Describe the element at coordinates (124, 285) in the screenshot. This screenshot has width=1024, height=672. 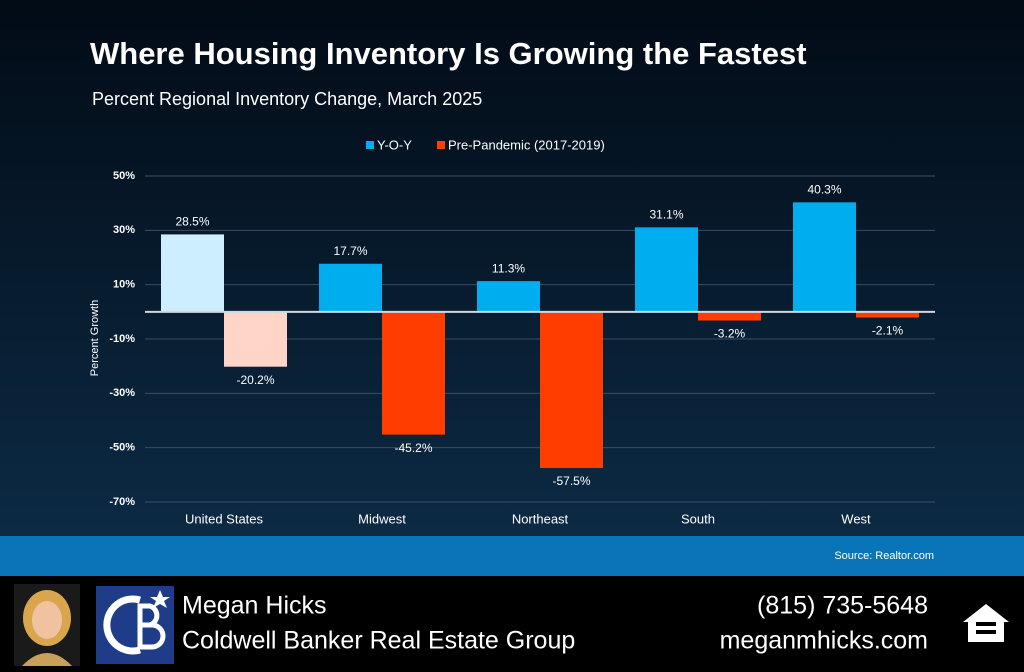
I see `y-tick-label: 10%` at that location.